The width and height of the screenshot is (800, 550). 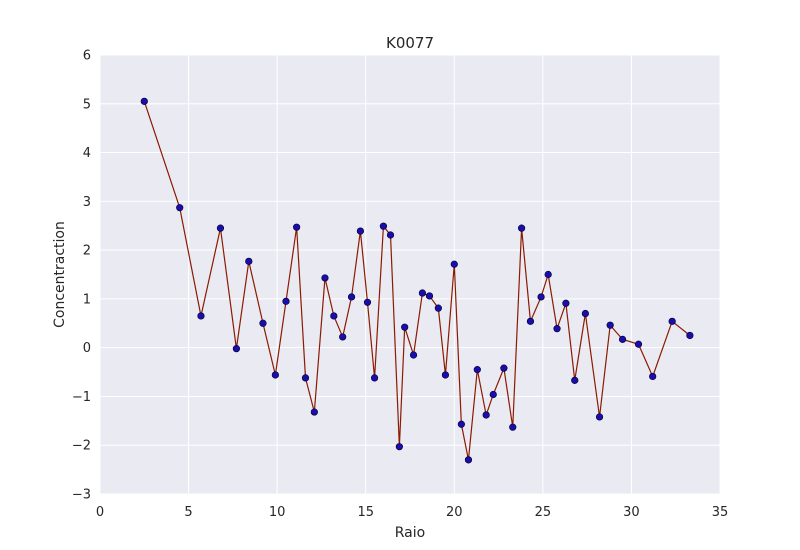 What do you see at coordinates (87, 251) in the screenshot?
I see `y-tick-label: 2` at bounding box center [87, 251].